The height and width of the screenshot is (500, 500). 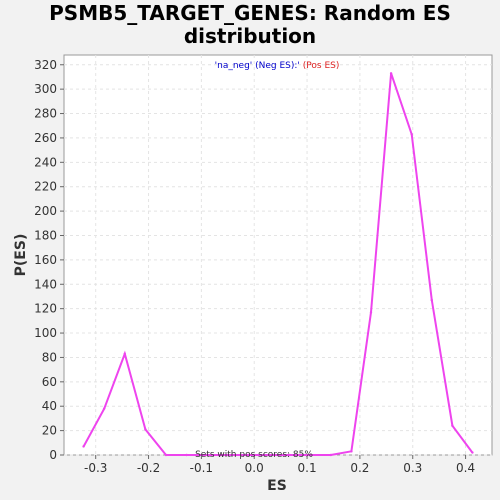 I want to click on y-tick-label: 320, so click(x=45, y=65).